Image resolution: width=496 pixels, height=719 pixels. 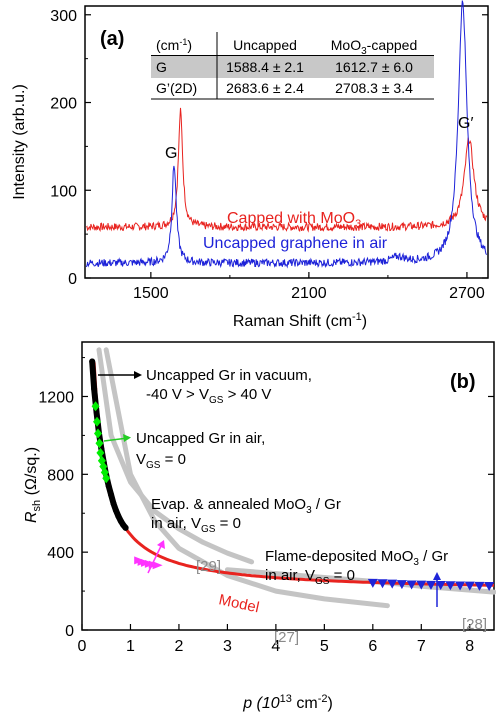 I want to click on model-label: Model, so click(x=239, y=603).